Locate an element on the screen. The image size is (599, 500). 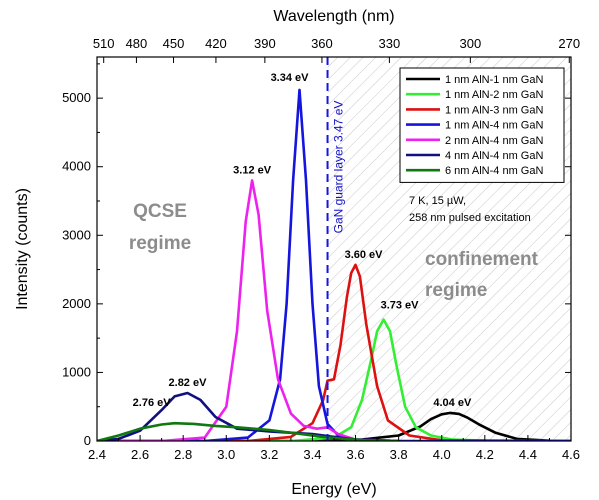
x-tick-label: 2.4 is located at coordinates (97, 454).